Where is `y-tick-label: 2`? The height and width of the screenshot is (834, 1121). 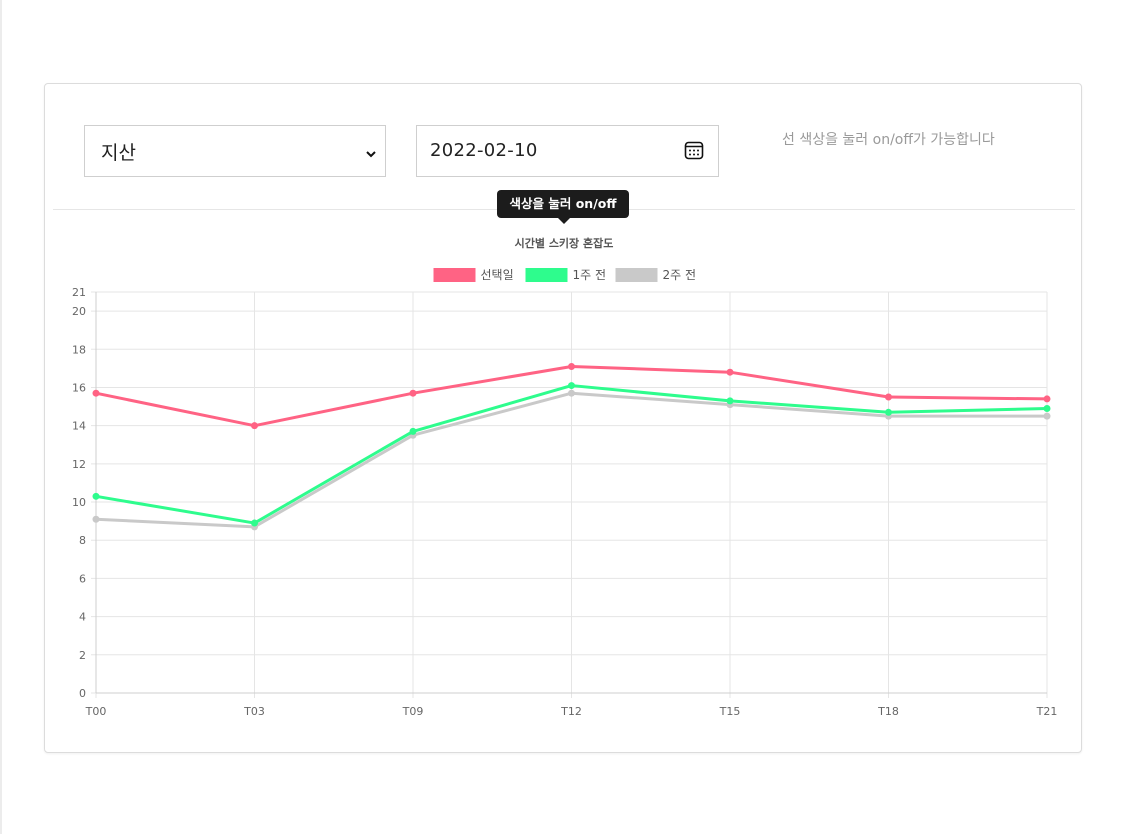 y-tick-label: 2 is located at coordinates (82, 655).